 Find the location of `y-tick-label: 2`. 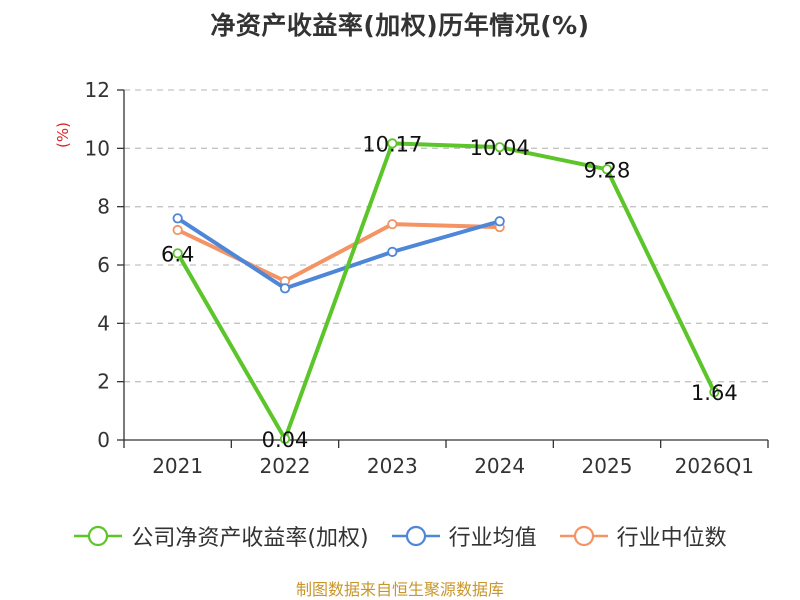

y-tick-label: 2 is located at coordinates (103, 382).